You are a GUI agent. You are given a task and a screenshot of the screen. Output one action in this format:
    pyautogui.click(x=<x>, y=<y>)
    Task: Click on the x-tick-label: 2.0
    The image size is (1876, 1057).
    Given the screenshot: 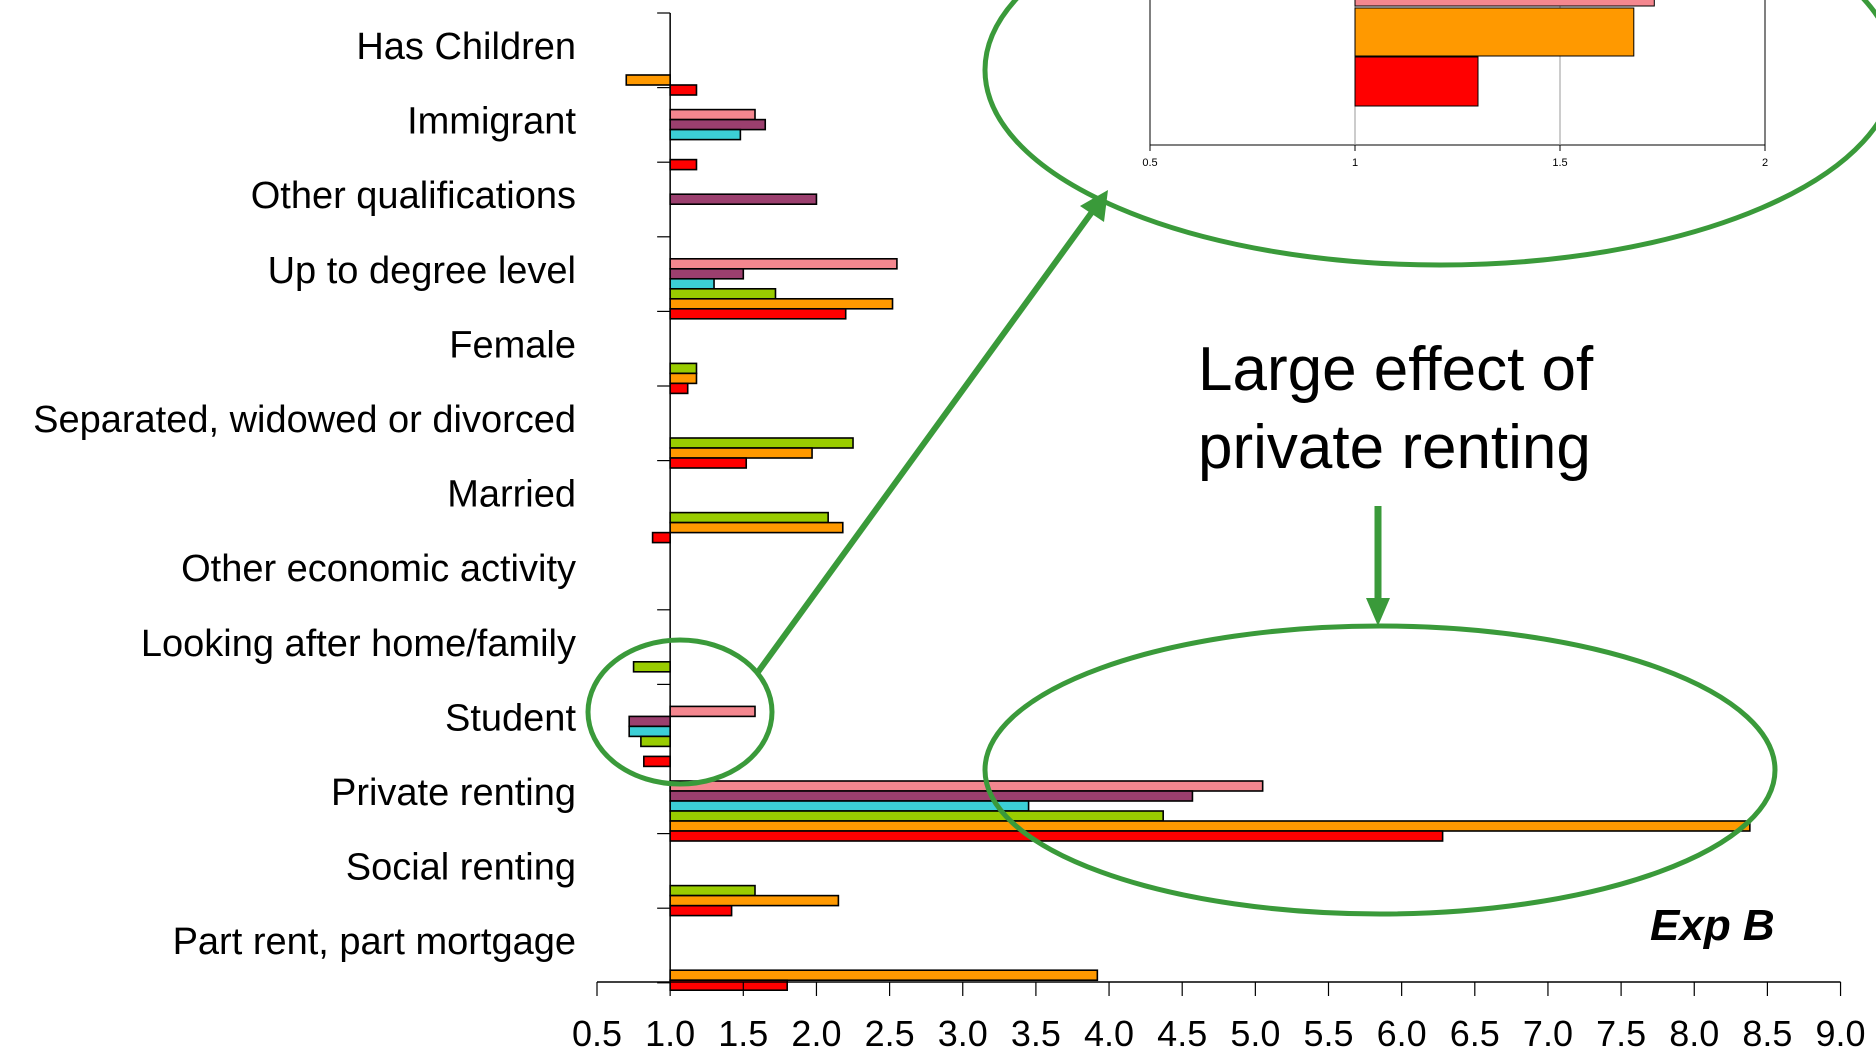 What is the action you would take?
    pyautogui.click(x=816, y=1033)
    